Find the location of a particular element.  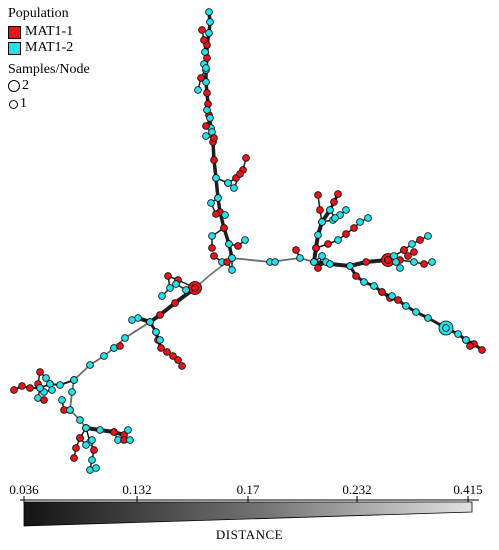

size-legend-item-2: 2 is located at coordinates (18, 86).